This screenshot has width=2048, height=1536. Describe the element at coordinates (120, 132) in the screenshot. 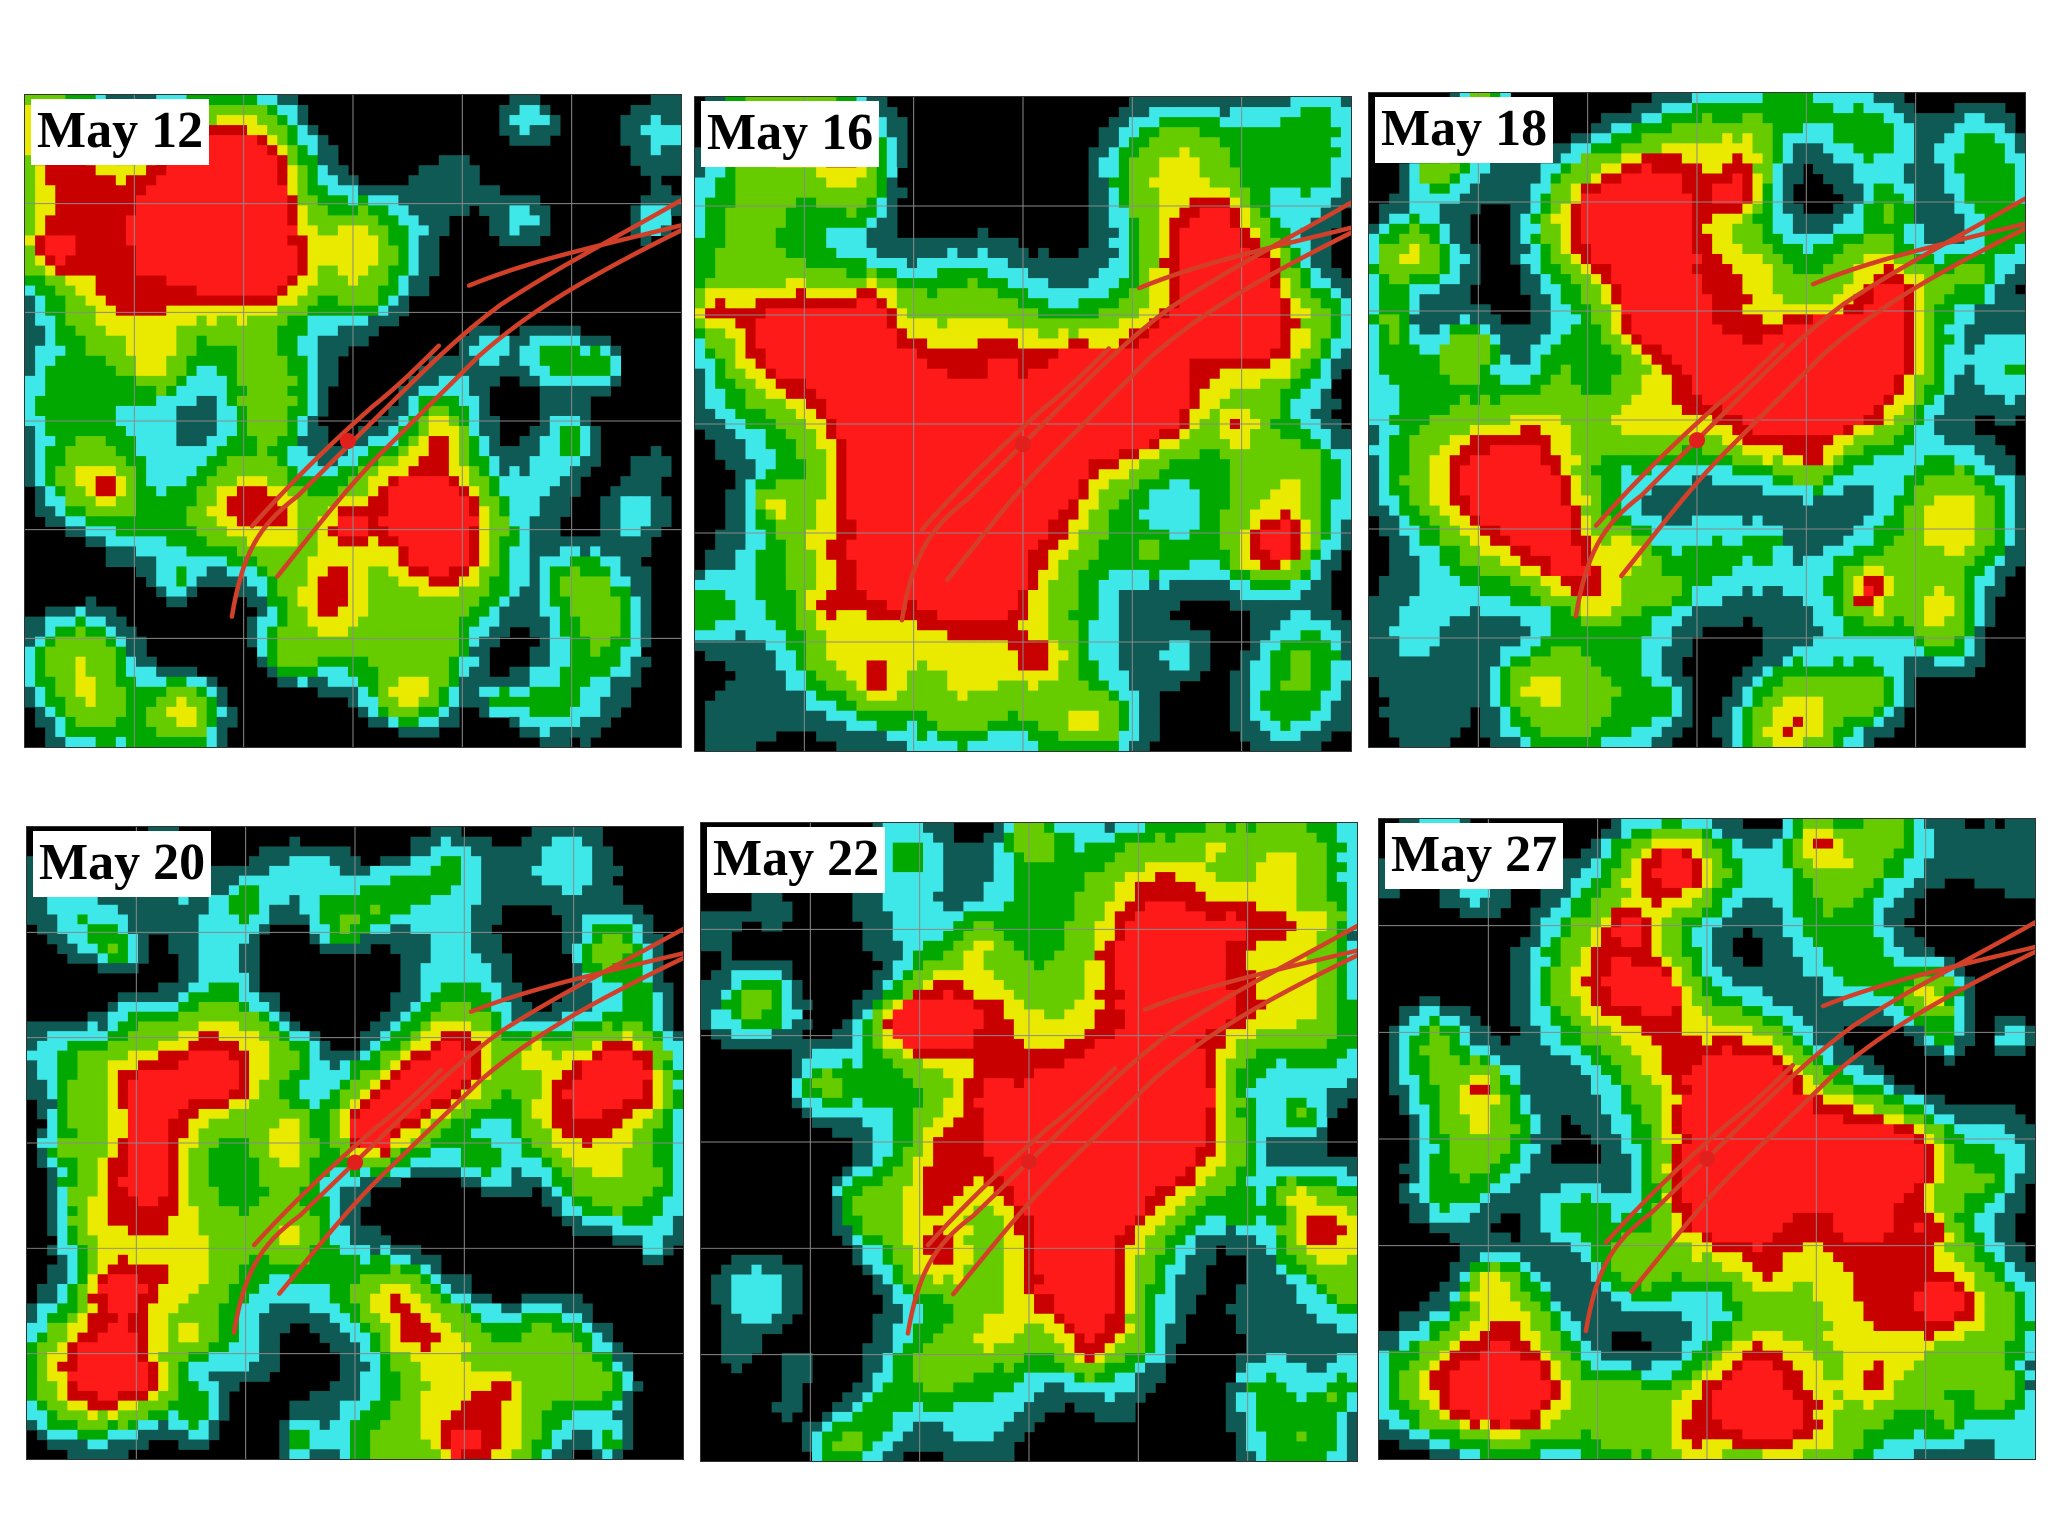

I see `panel-label: May 12` at that location.